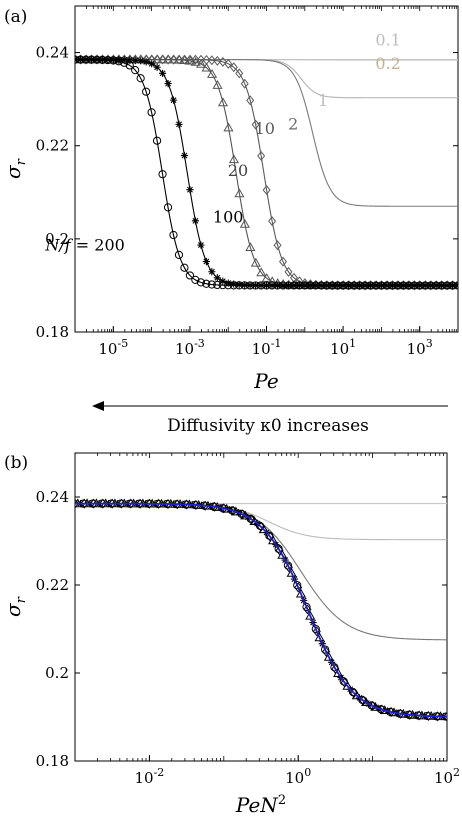 The width and height of the screenshot is (462, 820). Describe the element at coordinates (265, 381) in the screenshot. I see `x-axis-label: Pe` at that location.